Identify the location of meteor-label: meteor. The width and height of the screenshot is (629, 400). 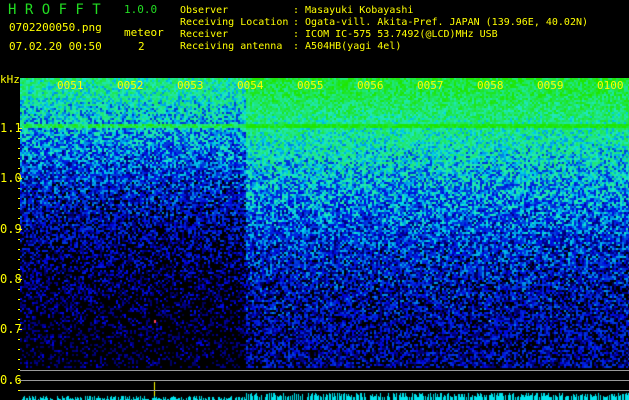
(144, 32).